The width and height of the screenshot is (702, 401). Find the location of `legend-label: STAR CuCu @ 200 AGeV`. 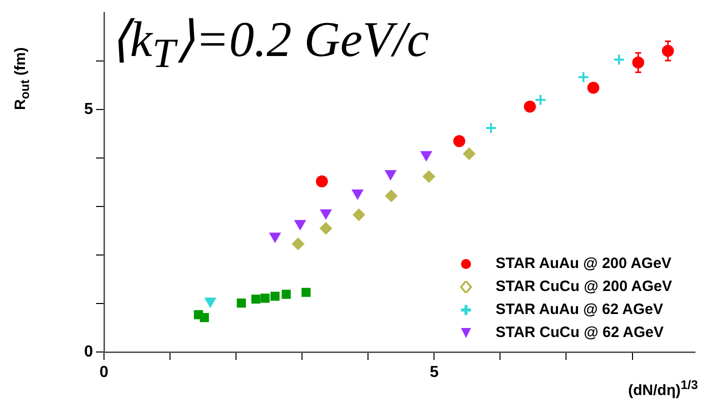

legend-label: STAR CuCu @ 200 AGeV is located at coordinates (584, 286).